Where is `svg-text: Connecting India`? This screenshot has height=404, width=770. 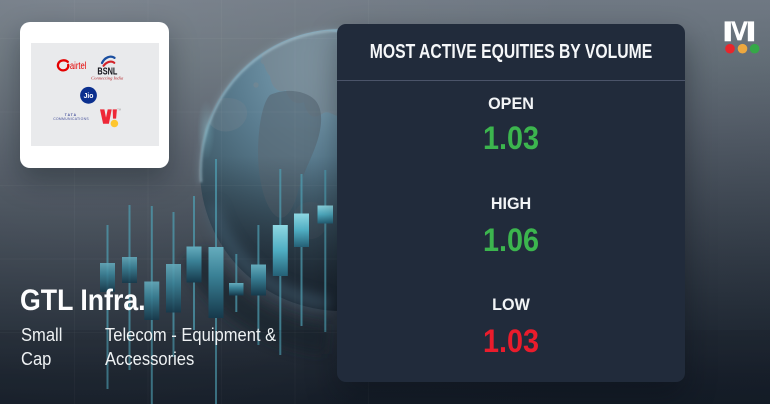 svg-text: Connecting India is located at coordinates (107, 79).